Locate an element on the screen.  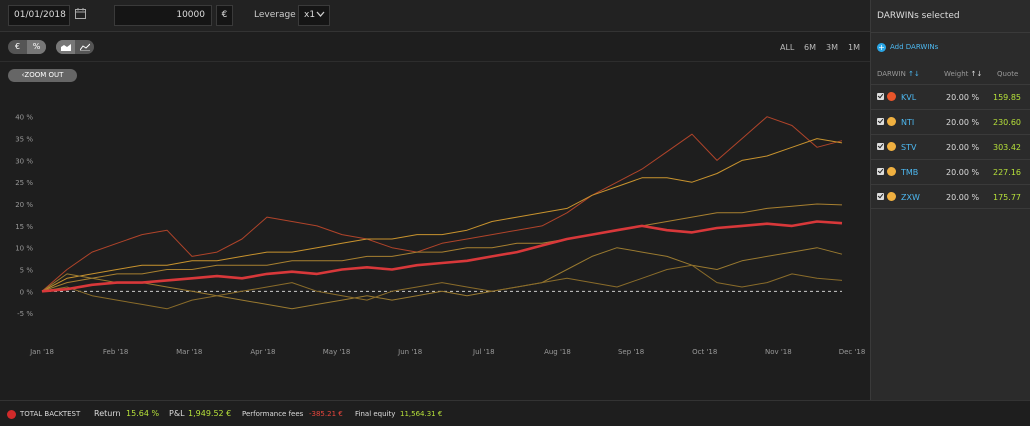
pnl-value: 1,949.52 € is located at coordinates (210, 413).